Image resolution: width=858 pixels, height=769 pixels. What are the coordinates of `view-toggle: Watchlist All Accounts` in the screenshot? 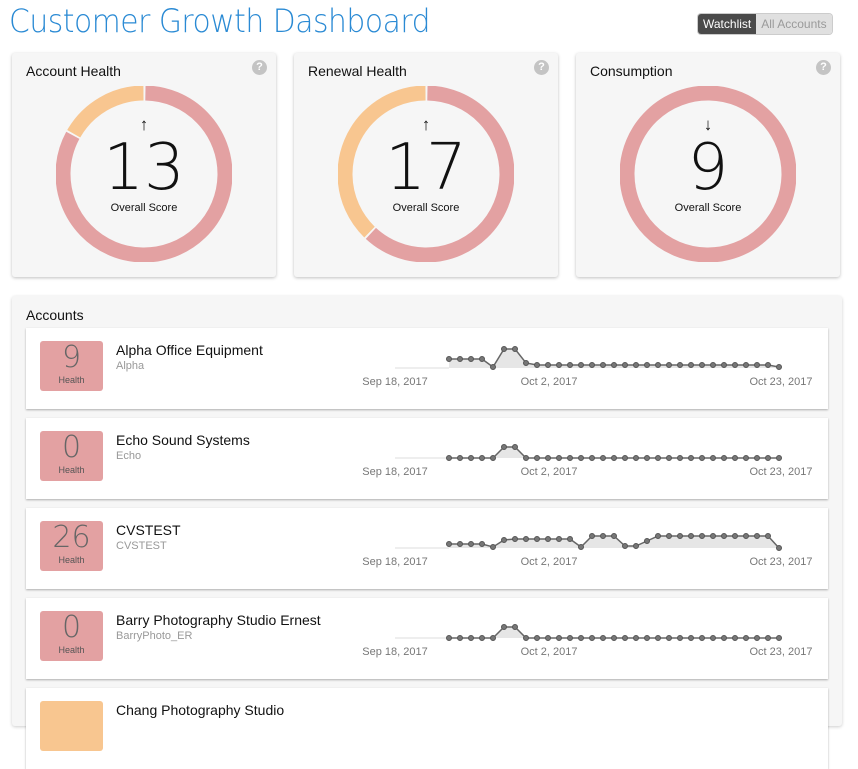 It's located at (765, 24).